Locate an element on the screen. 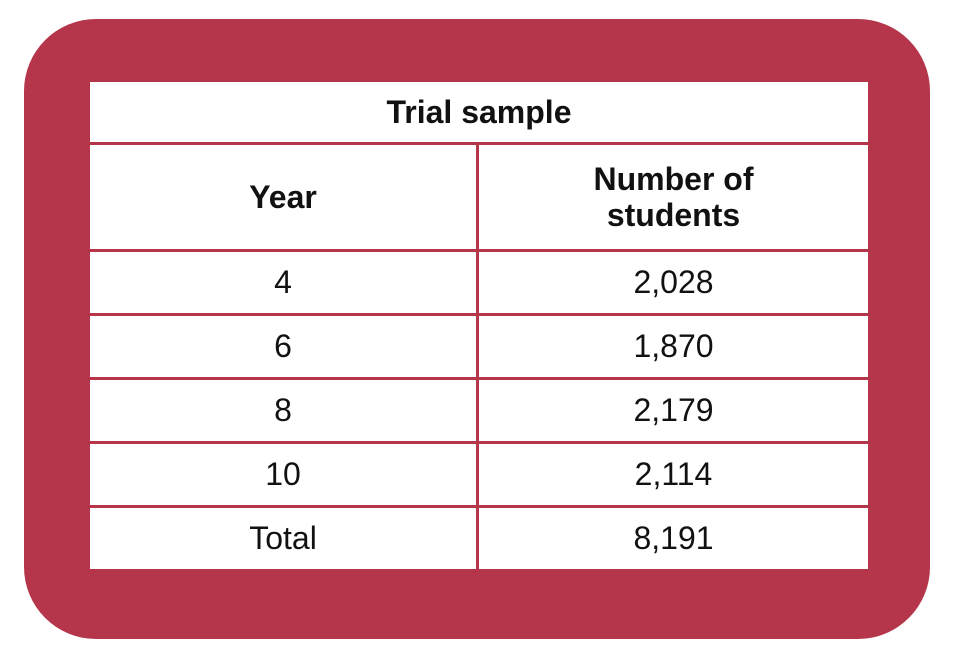 This screenshot has height=660, width=954. table-row: 4 2,028 is located at coordinates (479, 284).